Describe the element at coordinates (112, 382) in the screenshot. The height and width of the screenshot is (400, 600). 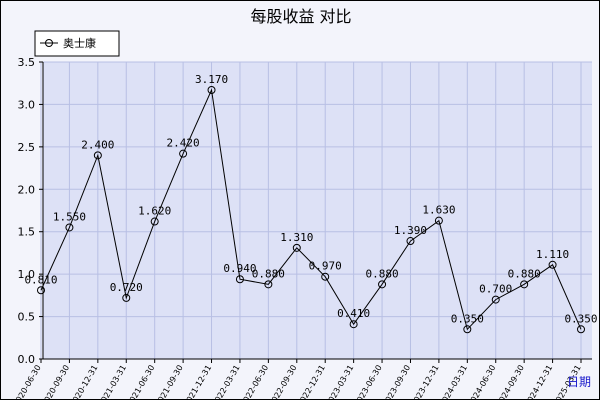
I see `x-tick-label: 2021-03-31` at that location.